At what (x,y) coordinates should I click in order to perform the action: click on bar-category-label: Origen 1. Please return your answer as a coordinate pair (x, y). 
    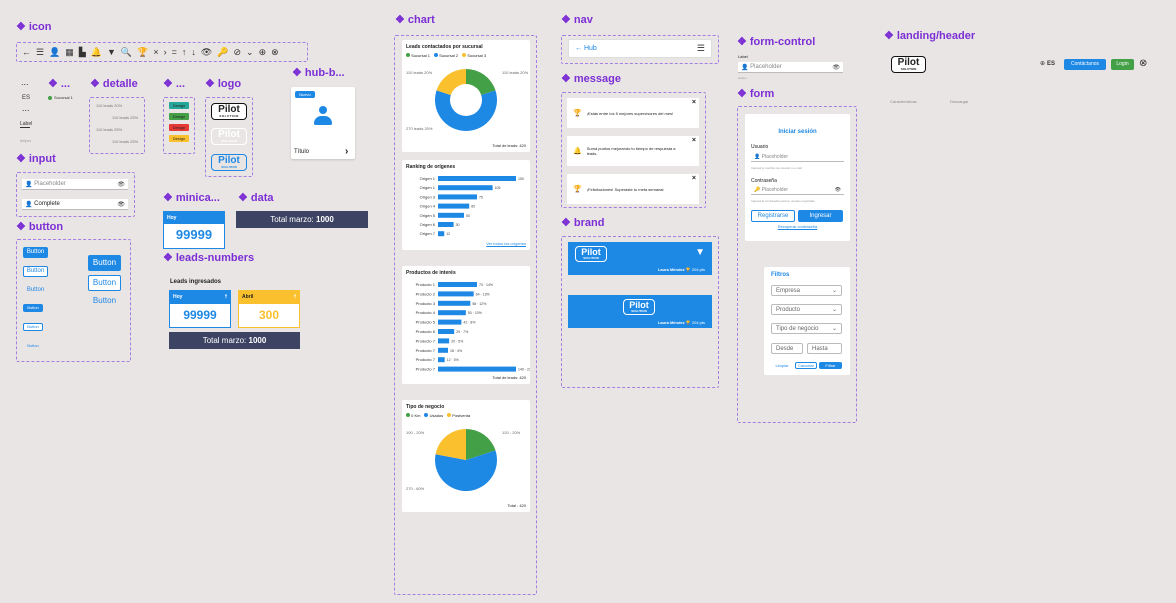
    Looking at the image, I should click on (428, 187).